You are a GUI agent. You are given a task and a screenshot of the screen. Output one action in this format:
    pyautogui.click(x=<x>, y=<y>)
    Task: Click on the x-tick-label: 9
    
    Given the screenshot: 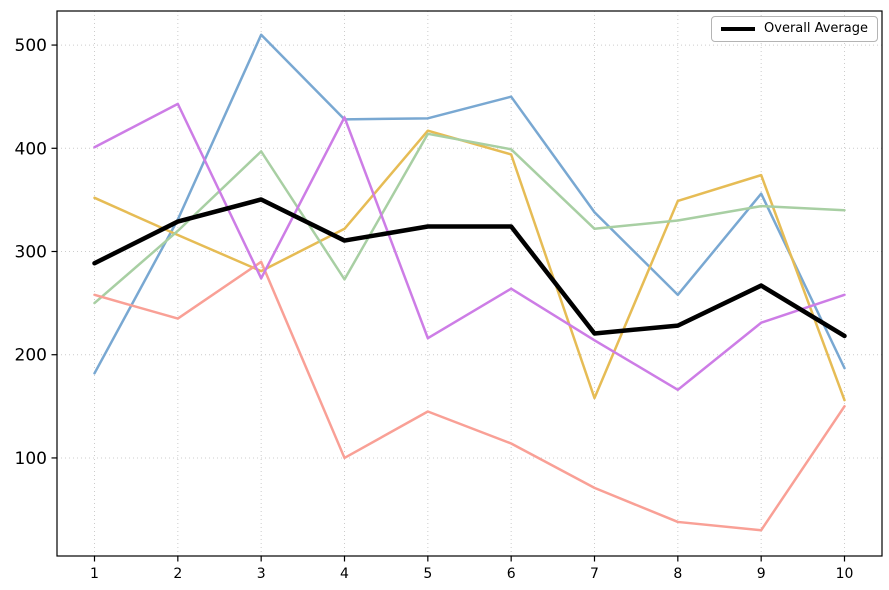 What is the action you would take?
    pyautogui.click(x=761, y=574)
    